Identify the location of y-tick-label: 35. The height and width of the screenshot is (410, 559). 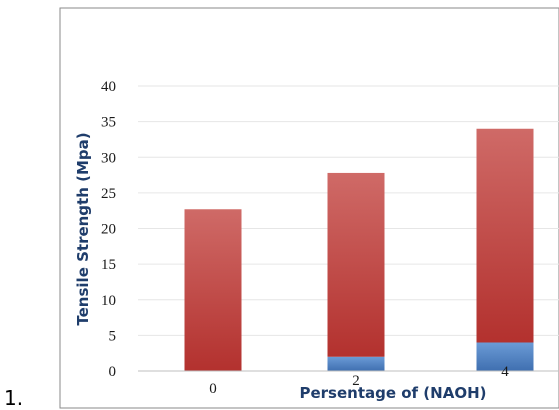
(108, 123).